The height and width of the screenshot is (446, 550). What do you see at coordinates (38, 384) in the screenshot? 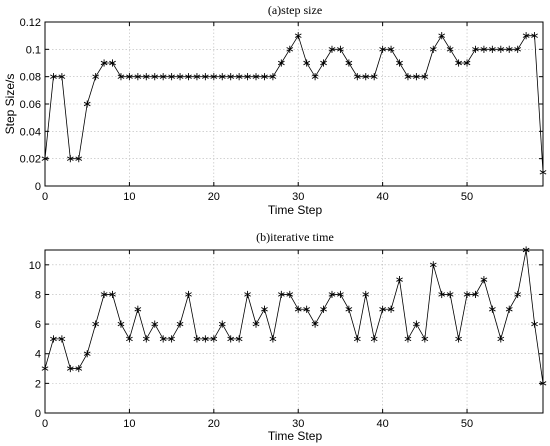
I see `y-tick-label: 2` at bounding box center [38, 384].